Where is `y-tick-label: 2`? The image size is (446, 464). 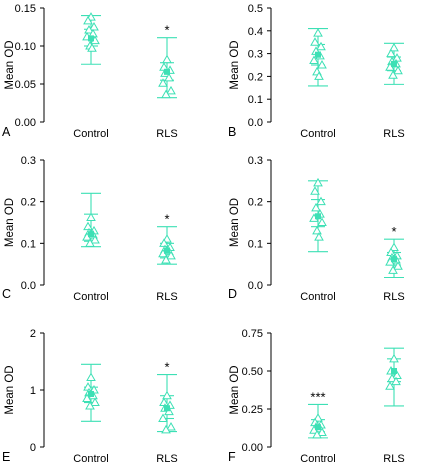 y-tick-label: 2 is located at coordinates (33, 334).